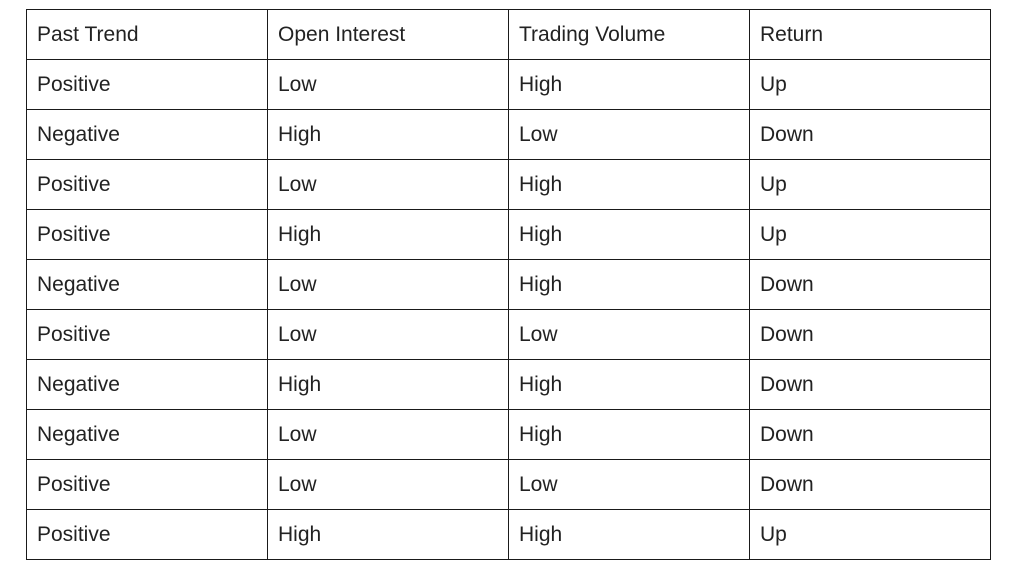 Image resolution: width=1014 pixels, height=586 pixels. Describe the element at coordinates (629, 34) in the screenshot. I see `header-trading-volume: Trading Volume` at that location.